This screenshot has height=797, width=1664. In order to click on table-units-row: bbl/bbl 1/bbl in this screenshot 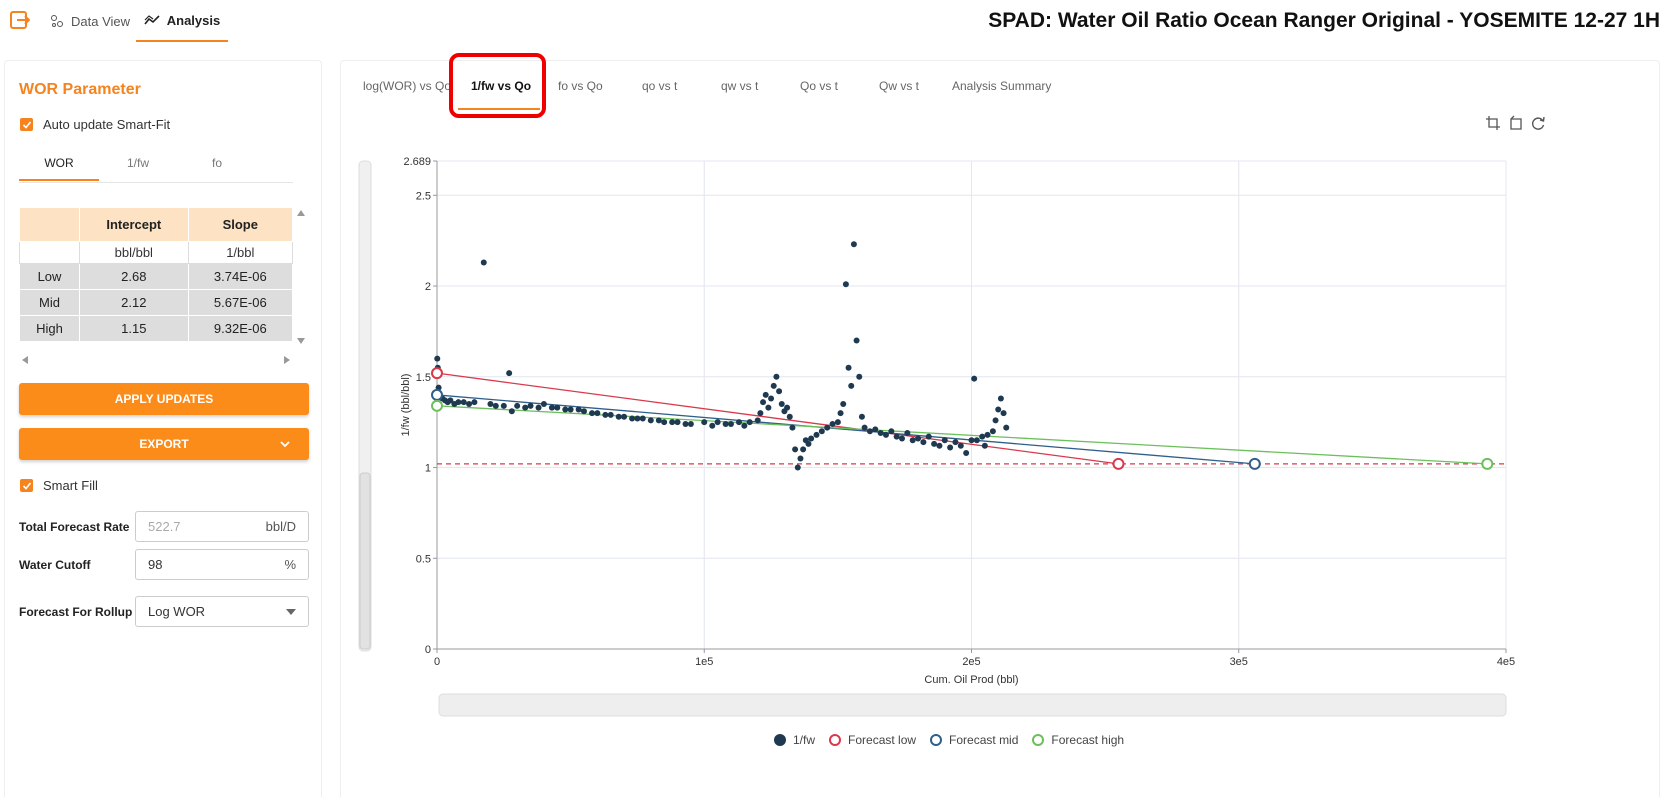, I will do `click(156, 252)`.